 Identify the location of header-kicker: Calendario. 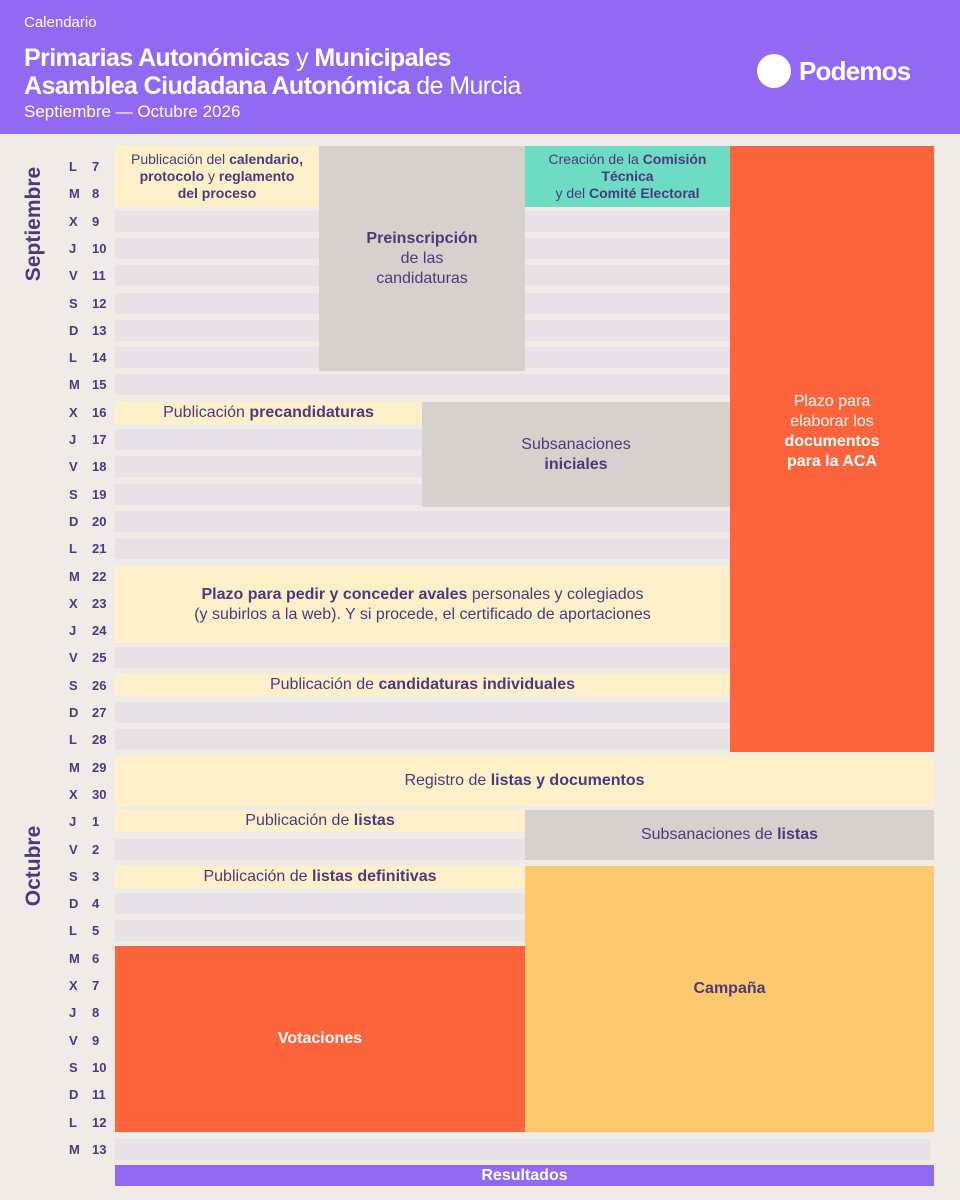
(60, 22).